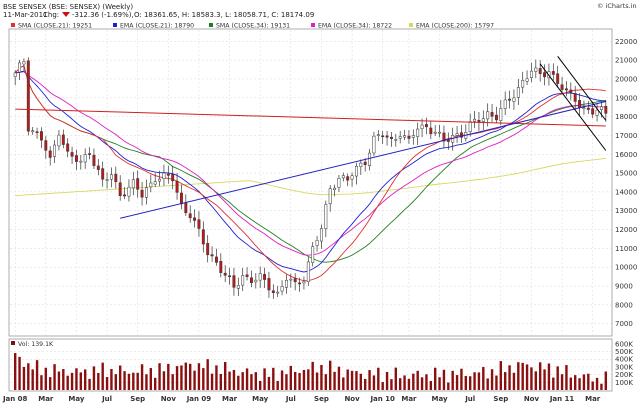  Describe the element at coordinates (626, 79) in the screenshot. I see `price-tick-label: 20000` at that location.